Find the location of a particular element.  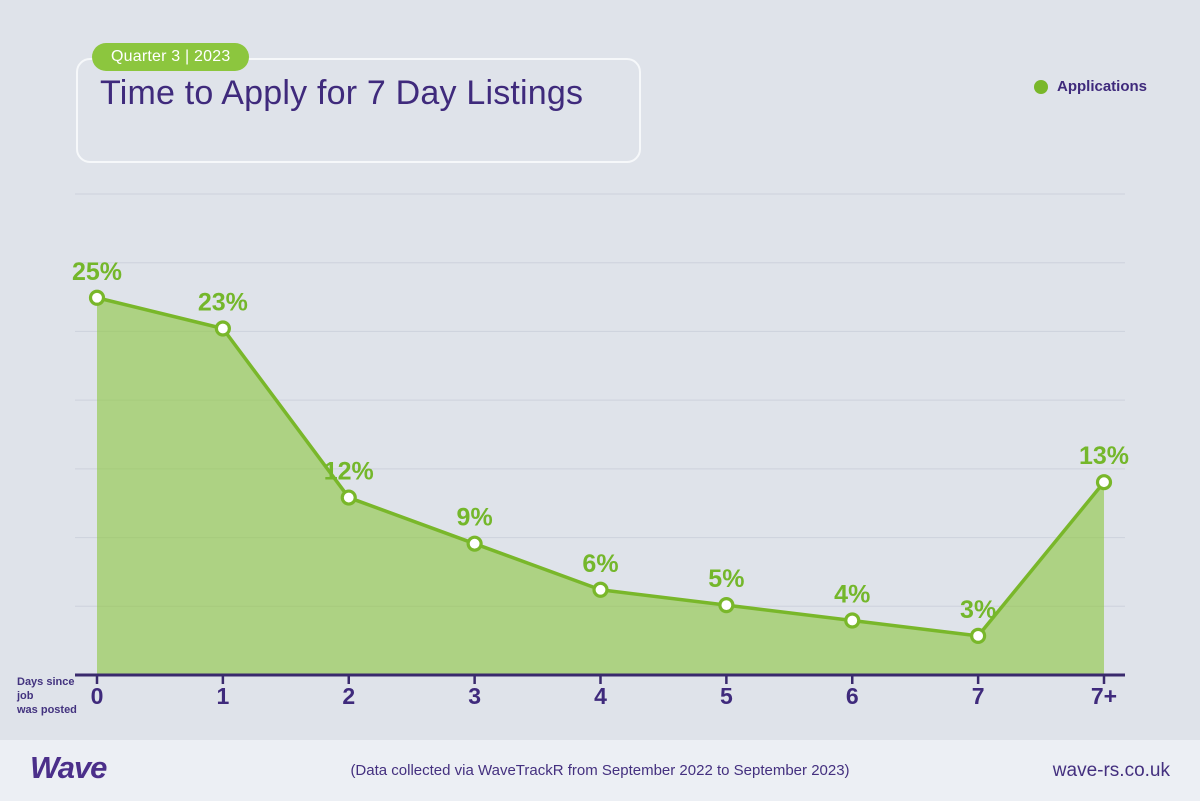

quarter-badge: Quarter 3 | 2023 is located at coordinates (171, 57).